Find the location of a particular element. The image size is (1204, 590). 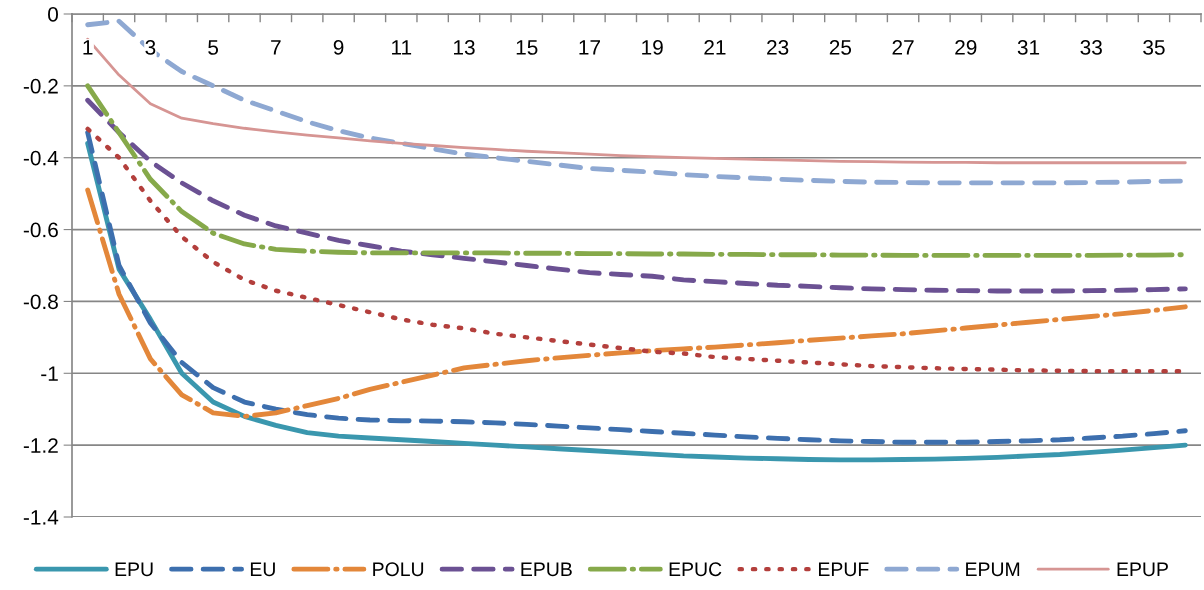

legend-label: POLU is located at coordinates (398, 569).